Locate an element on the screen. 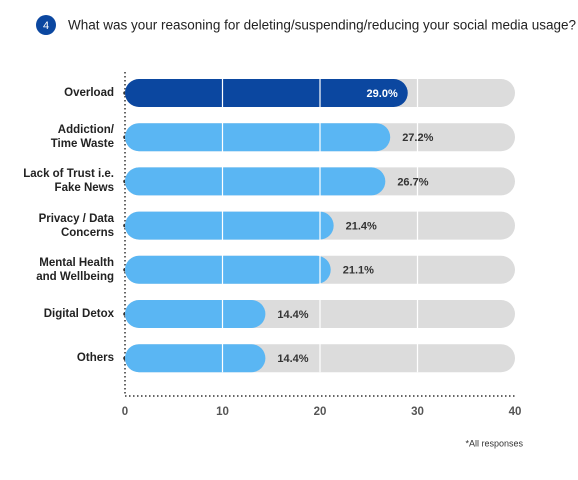 The image size is (578, 480). category-label: Others is located at coordinates (95, 358).